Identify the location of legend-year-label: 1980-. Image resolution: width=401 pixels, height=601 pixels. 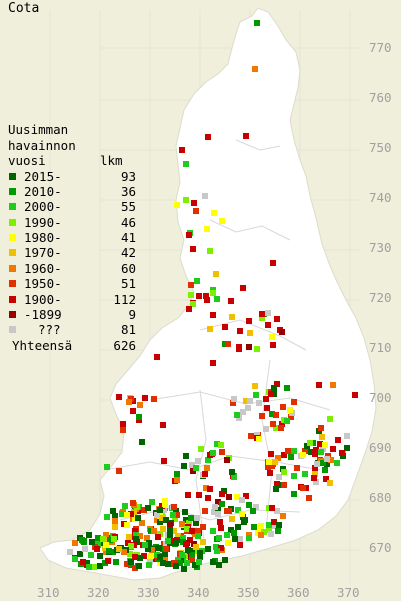
(43, 238).